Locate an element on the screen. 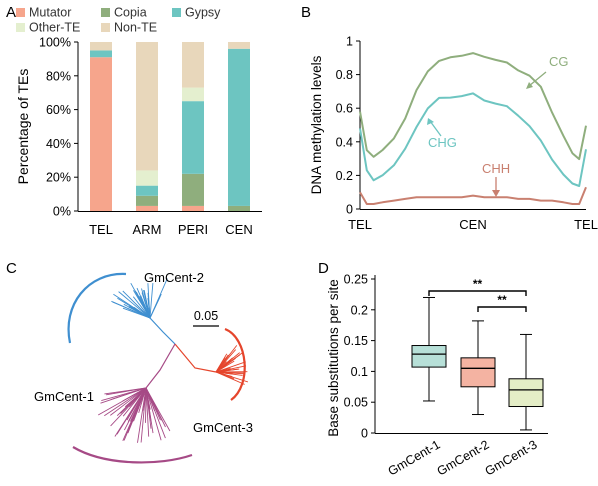 Image resolution: width=598 pixels, height=486 pixels. y-tick-label: 60% is located at coordinates (58, 110).